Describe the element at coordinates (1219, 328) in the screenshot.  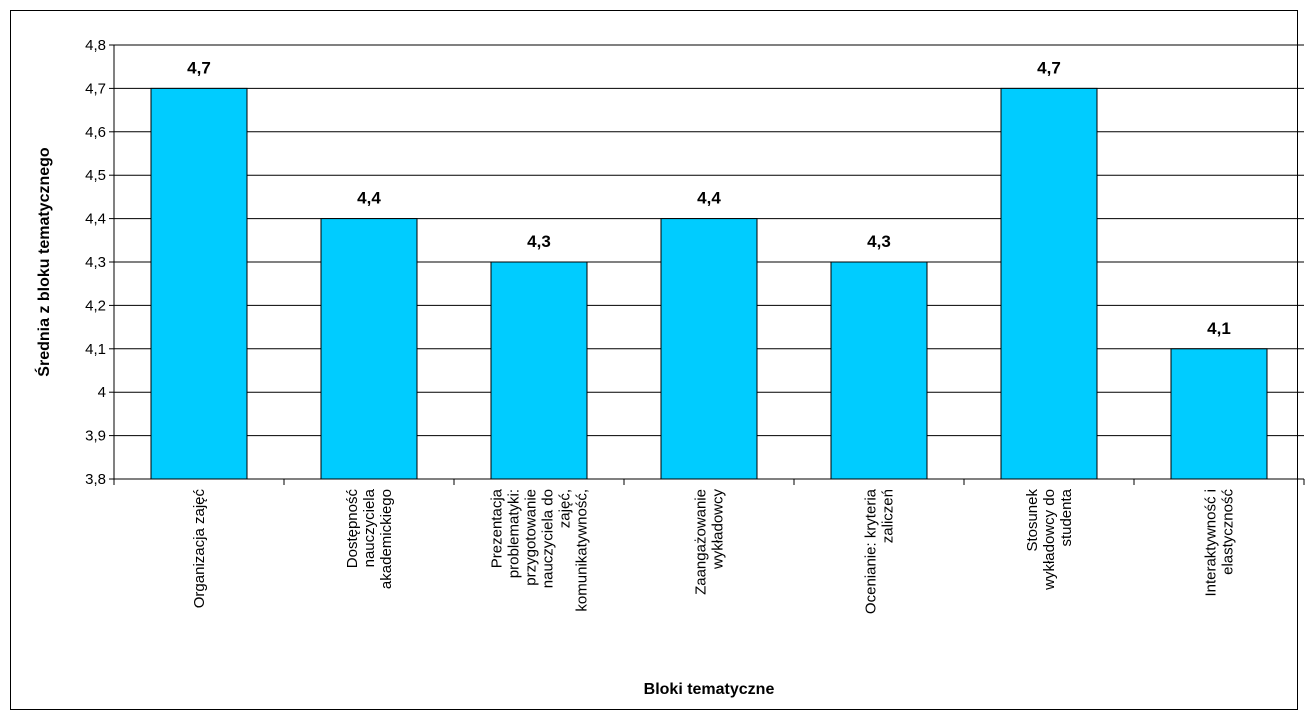
I see `data-label: 4,1` at that location.